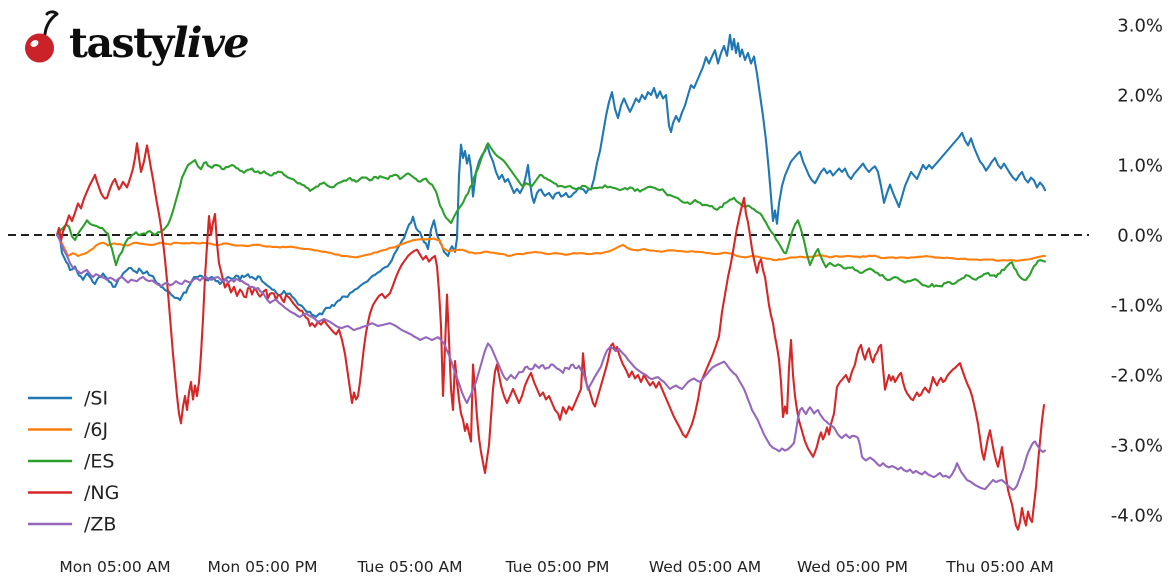  What do you see at coordinates (1137, 306) in the screenshot?
I see `y-axis-label: -1.0%` at bounding box center [1137, 306].